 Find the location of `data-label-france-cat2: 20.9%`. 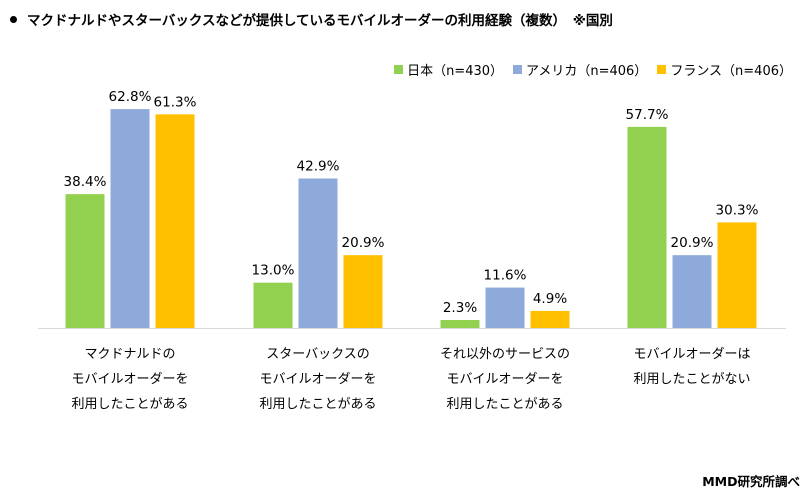

data-label-france-cat2: 20.9% is located at coordinates (363, 243).